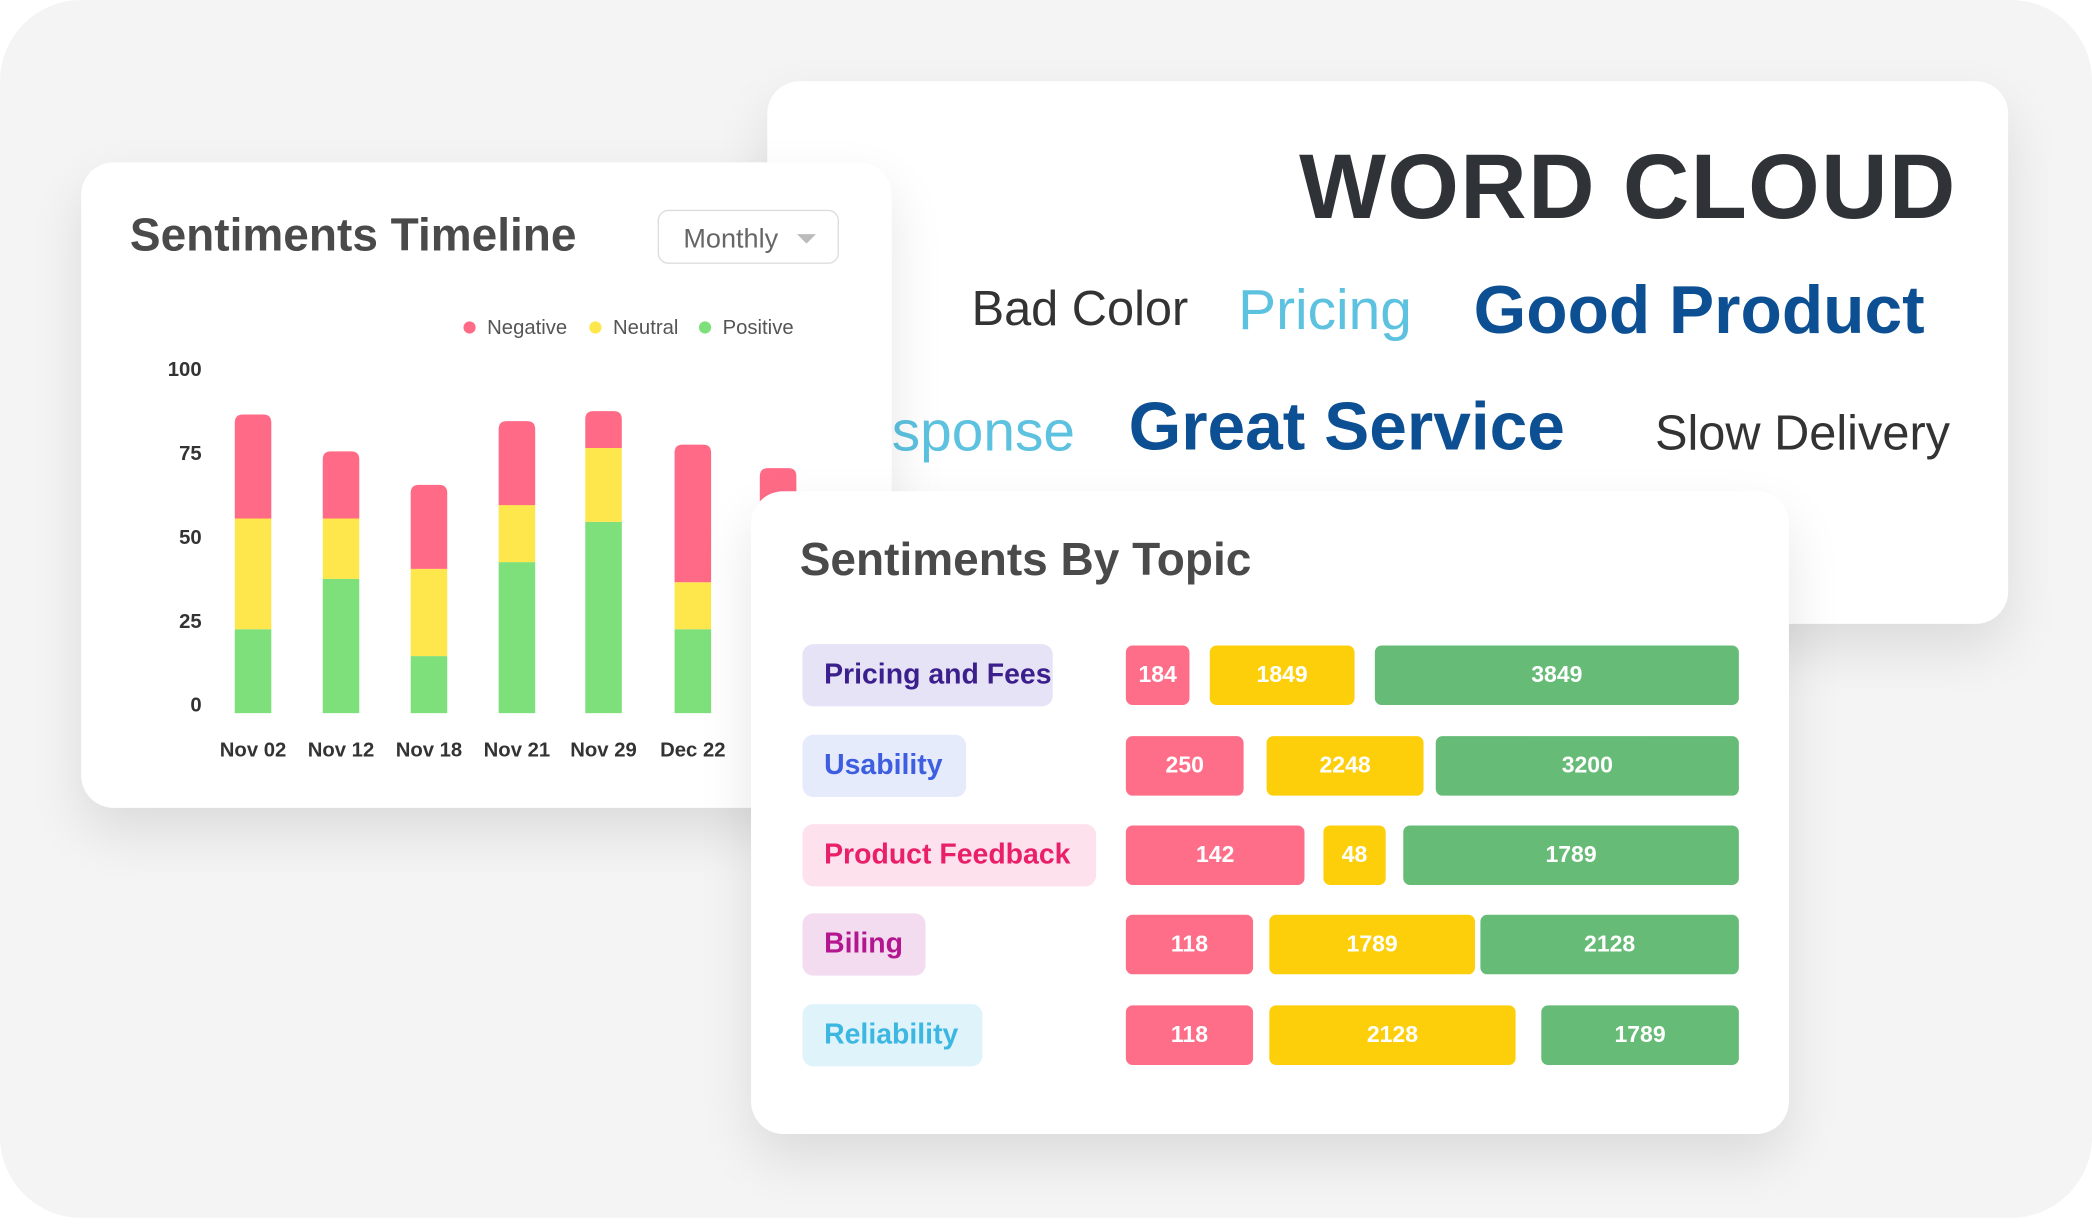 This screenshot has width=2092, height=1232. What do you see at coordinates (892, 1035) in the screenshot?
I see `topic-label: Reliability` at bounding box center [892, 1035].